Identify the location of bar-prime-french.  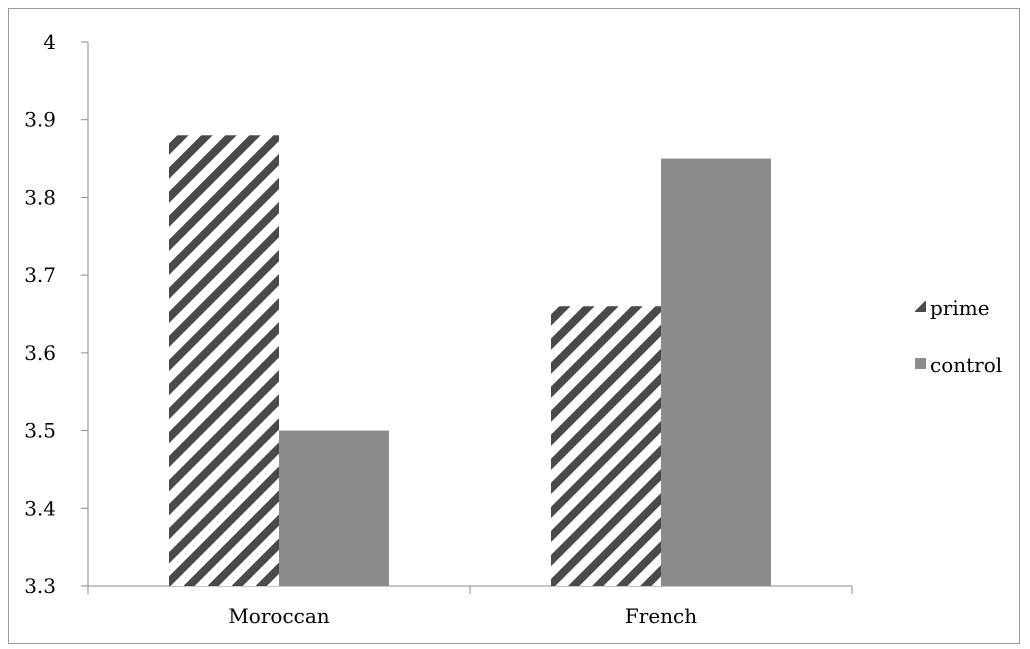
(606, 446).